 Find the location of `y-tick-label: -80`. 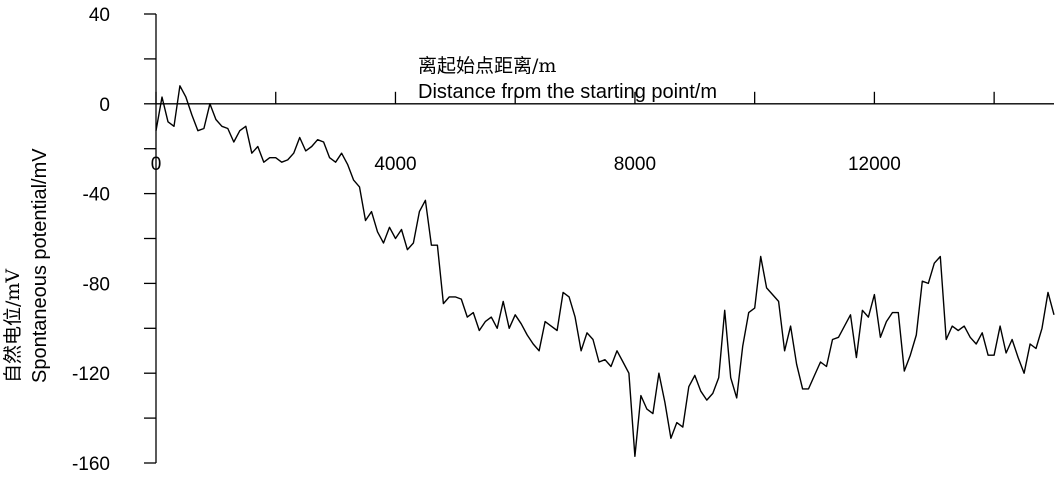

y-tick-label: -80 is located at coordinates (96, 284).